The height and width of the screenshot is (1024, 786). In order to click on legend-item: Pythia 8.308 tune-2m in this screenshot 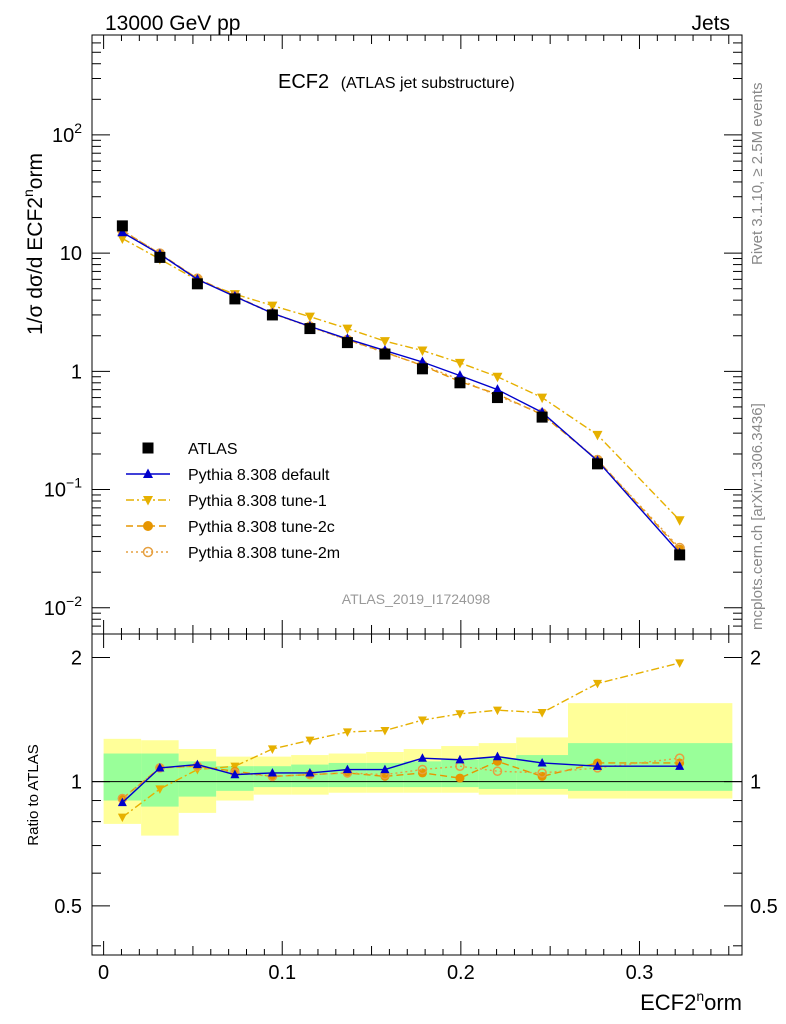, I will do `click(233, 553)`.